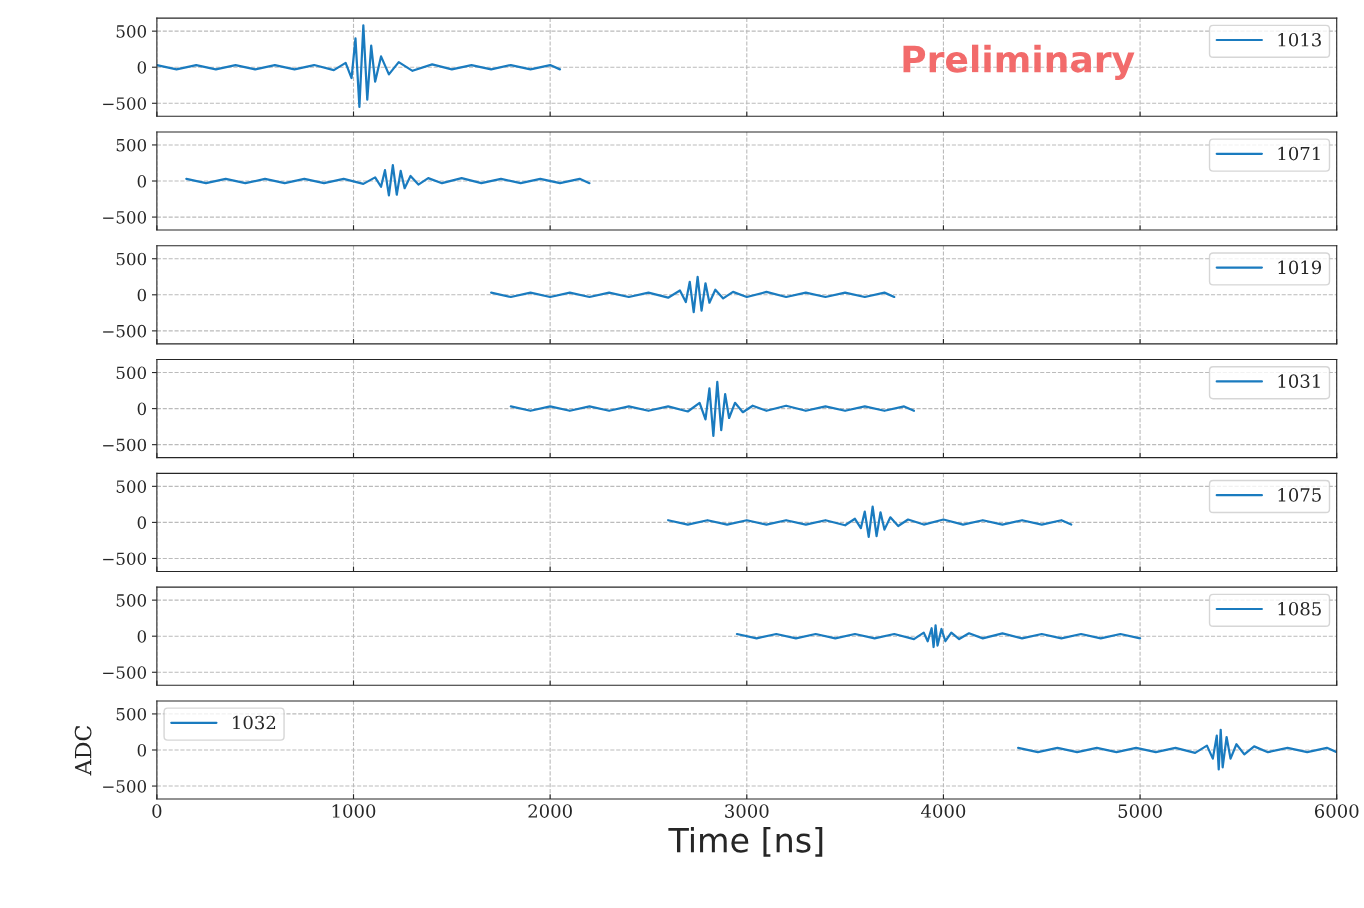  Describe the element at coordinates (157, 811) in the screenshot. I see `x-tick-label: 0` at that location.